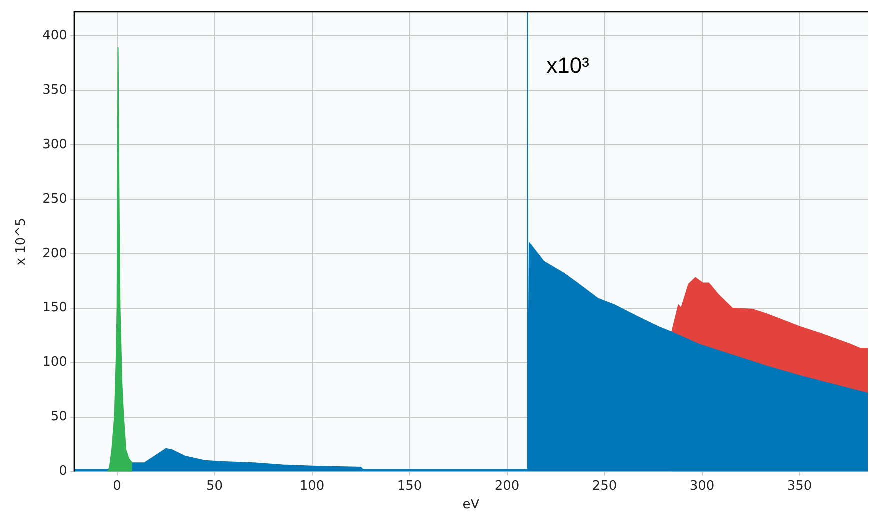 The image size is (869, 515). Describe the element at coordinates (55, 144) in the screenshot. I see `y-tick-label: 300` at that location.